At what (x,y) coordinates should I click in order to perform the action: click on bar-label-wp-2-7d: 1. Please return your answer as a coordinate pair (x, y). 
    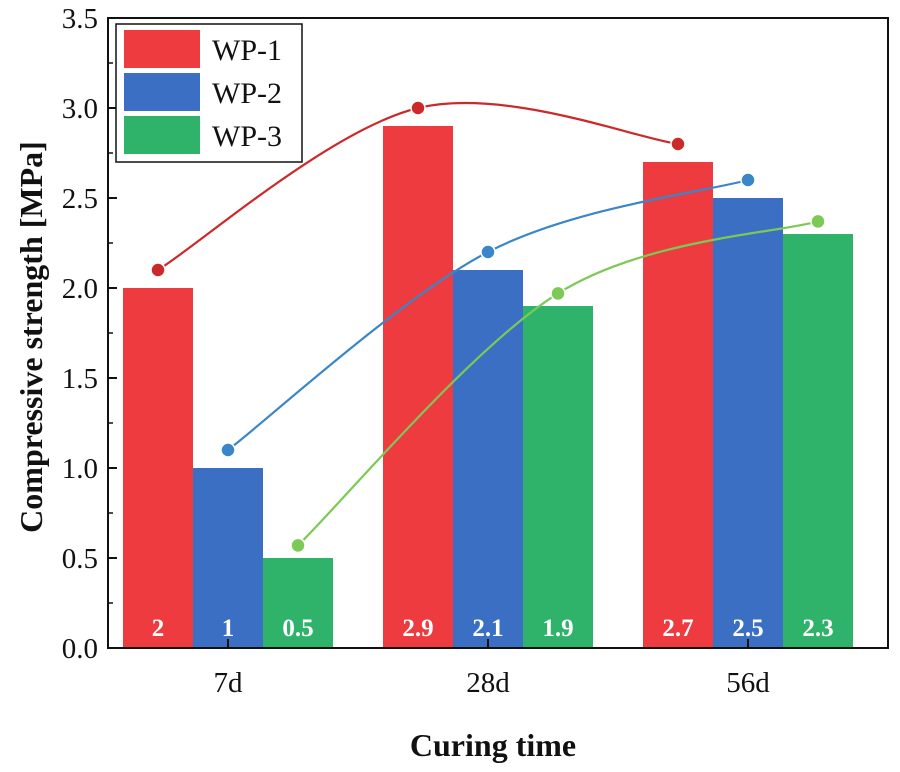
    Looking at the image, I should click on (228, 628).